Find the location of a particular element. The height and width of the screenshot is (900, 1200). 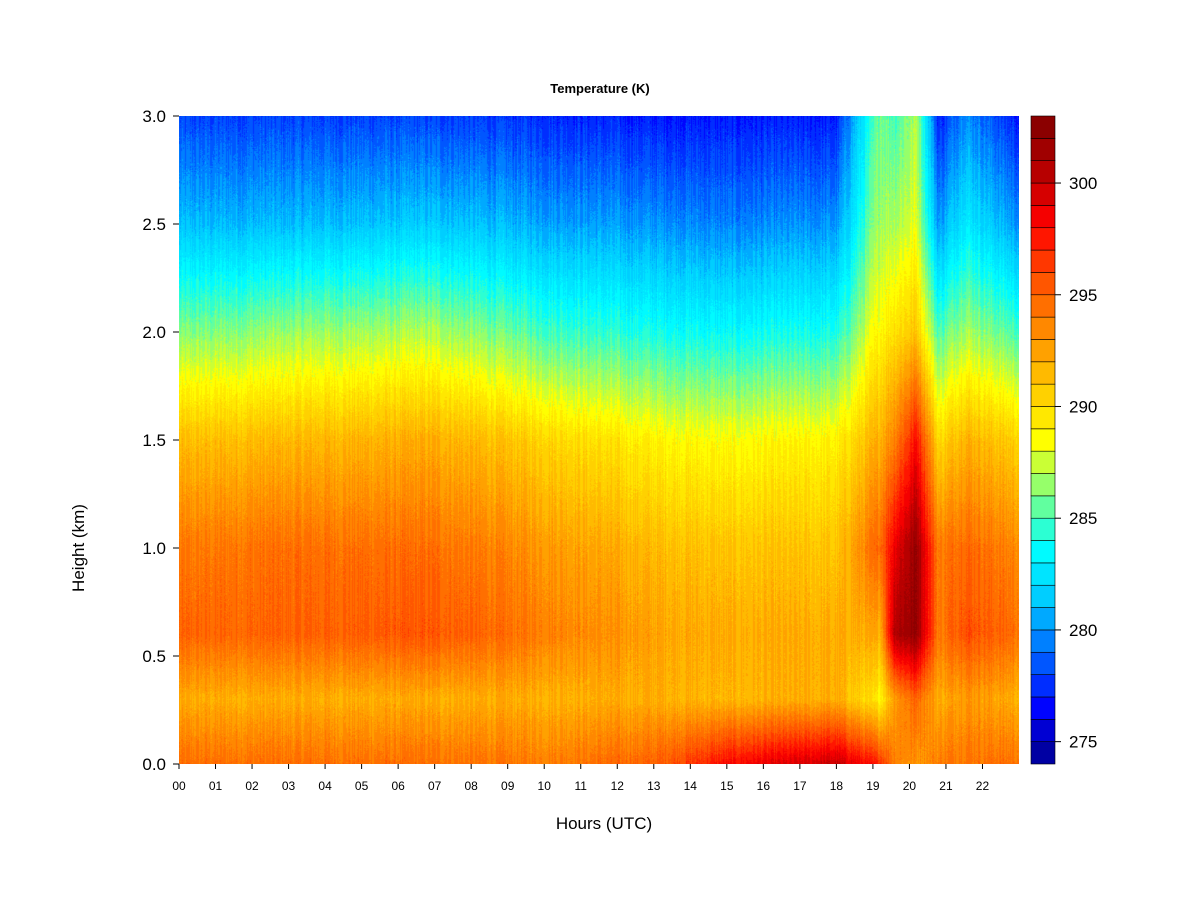

x-tick-label: 01 is located at coordinates (216, 786).